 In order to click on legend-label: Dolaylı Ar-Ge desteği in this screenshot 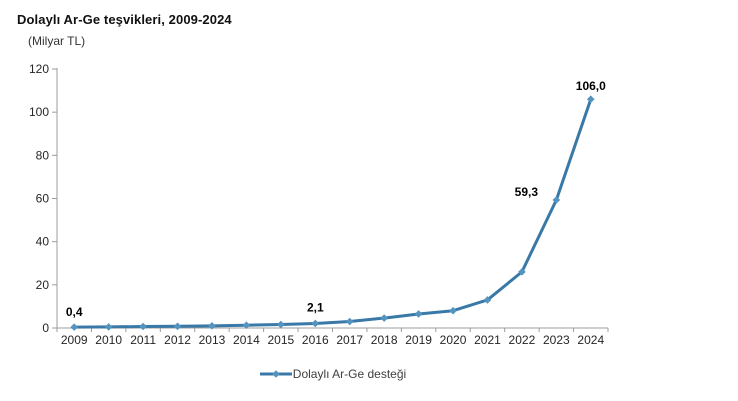, I will do `click(349, 374)`.